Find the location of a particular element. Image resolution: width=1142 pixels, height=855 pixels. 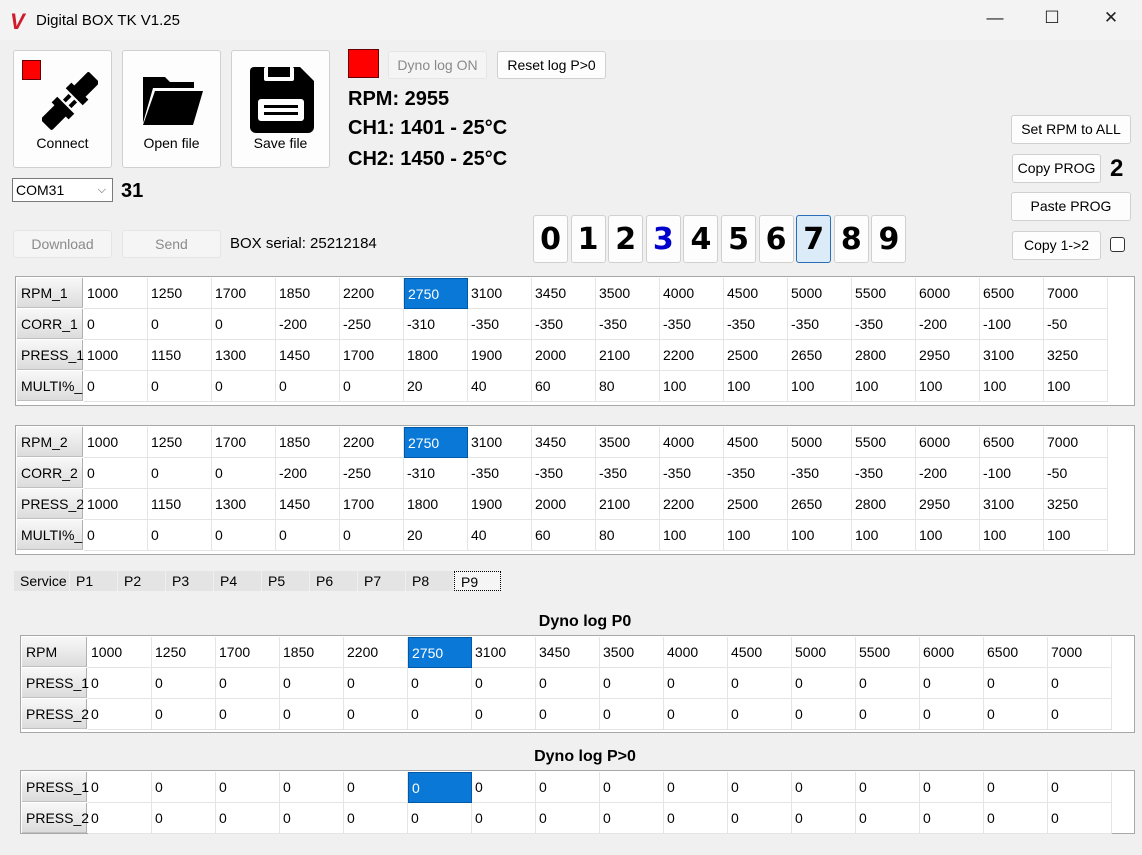

table-cell: 40 is located at coordinates (500, 386).